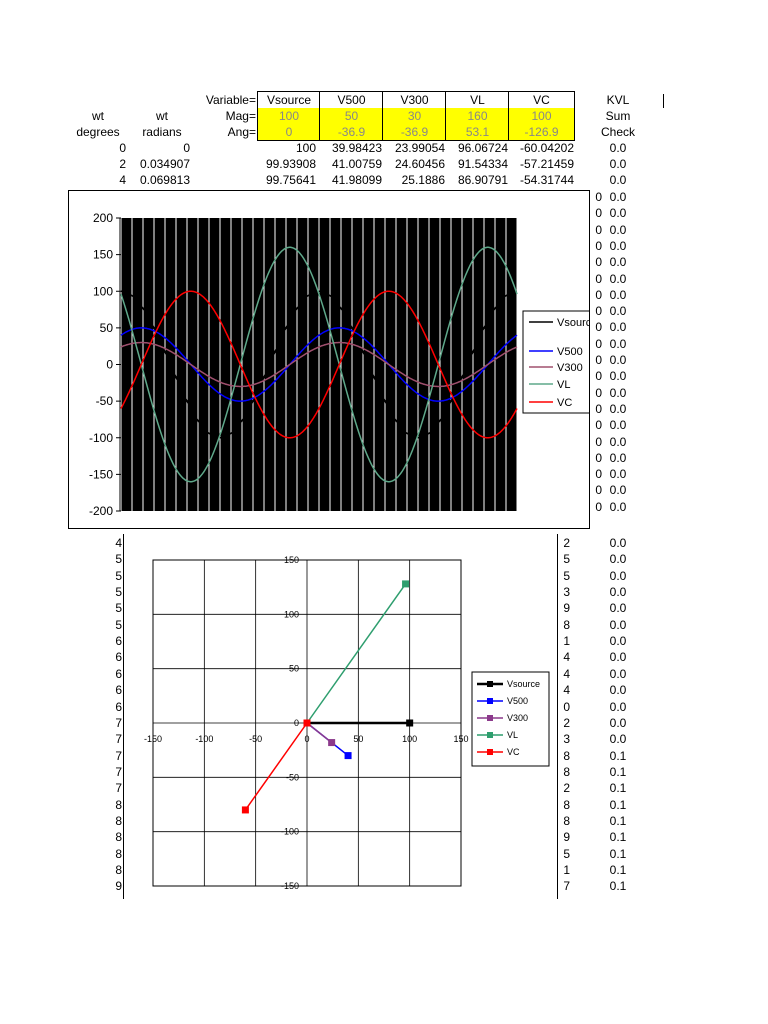 The image size is (768, 1024). What do you see at coordinates (98, 132) in the screenshot?
I see `col-wt-degrees-line2: degrees` at bounding box center [98, 132].